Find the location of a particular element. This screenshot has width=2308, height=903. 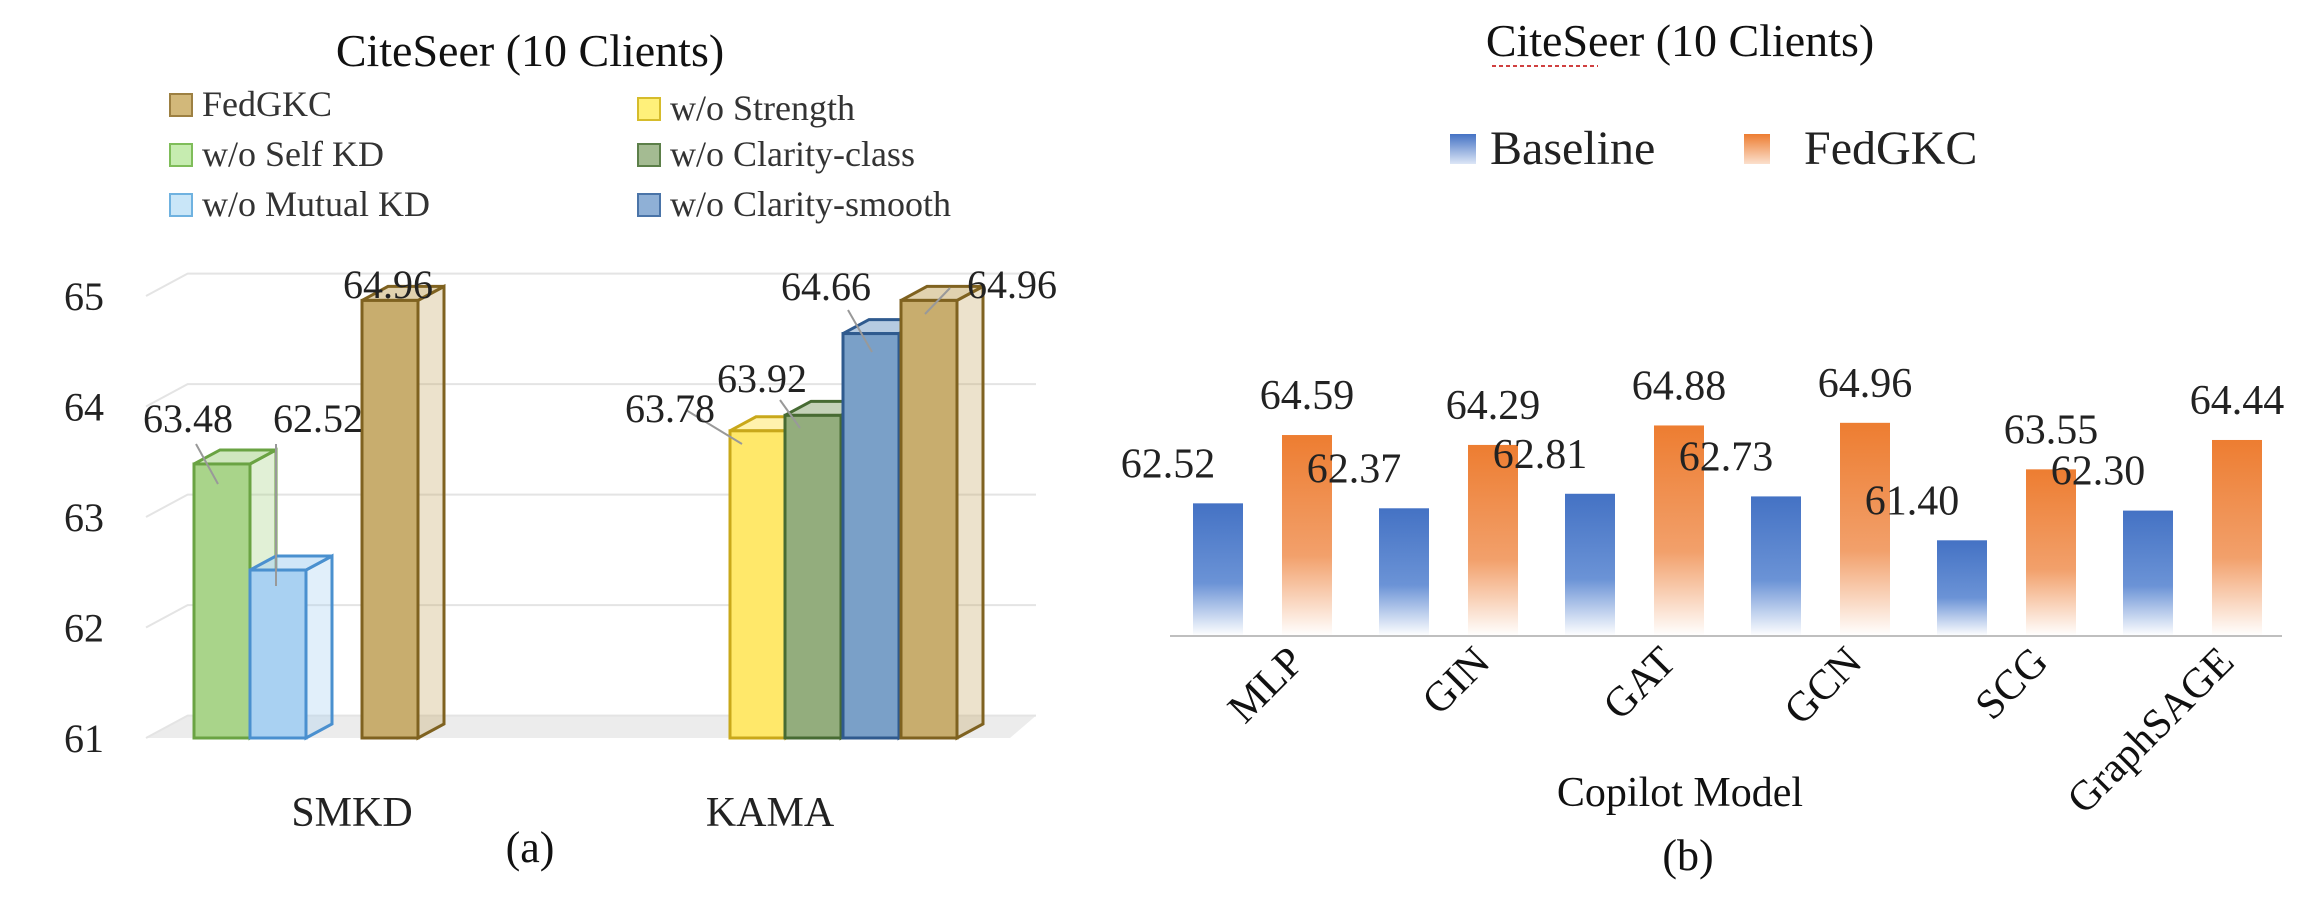

x-tick-label: GCN is located at coordinates (1823, 686).